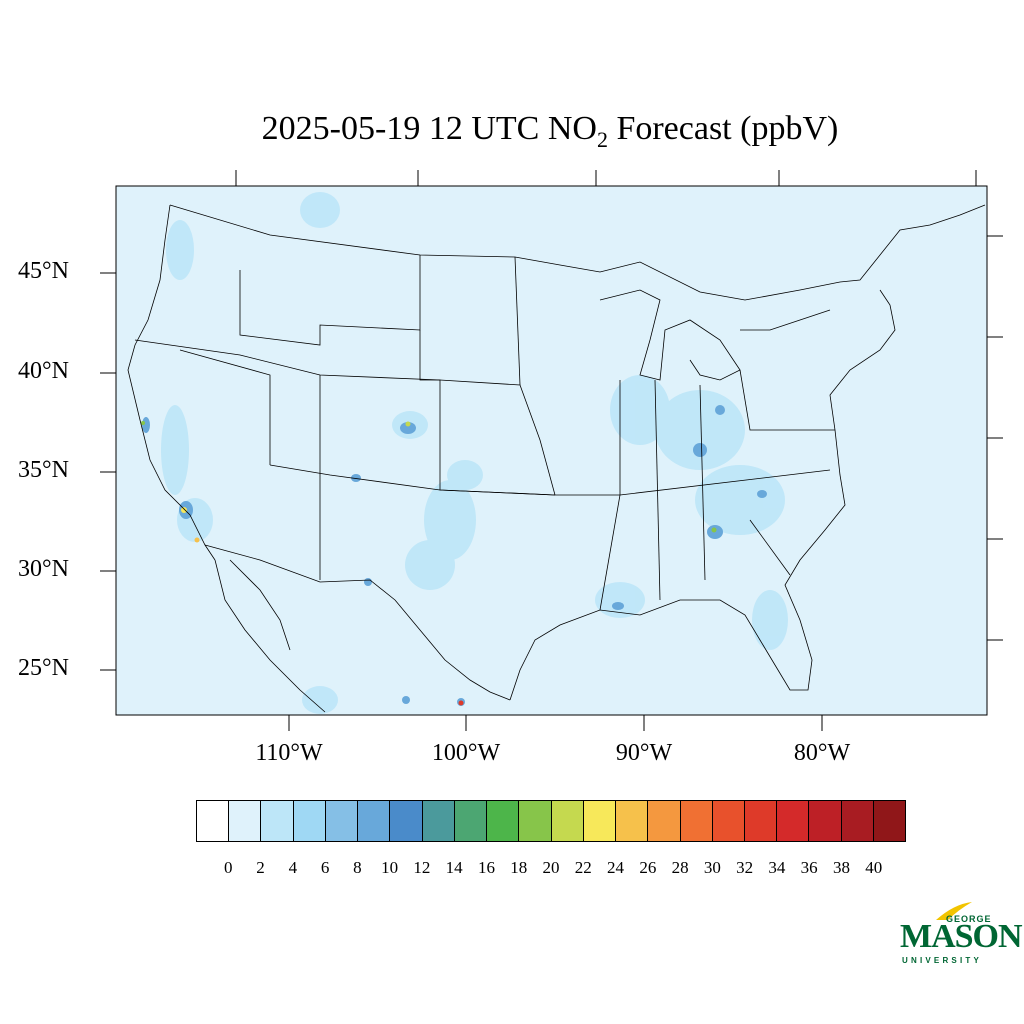 The width and height of the screenshot is (1024, 1024). What do you see at coordinates (822, 753) in the screenshot?
I see `lon-label-80: 80°W` at bounding box center [822, 753].